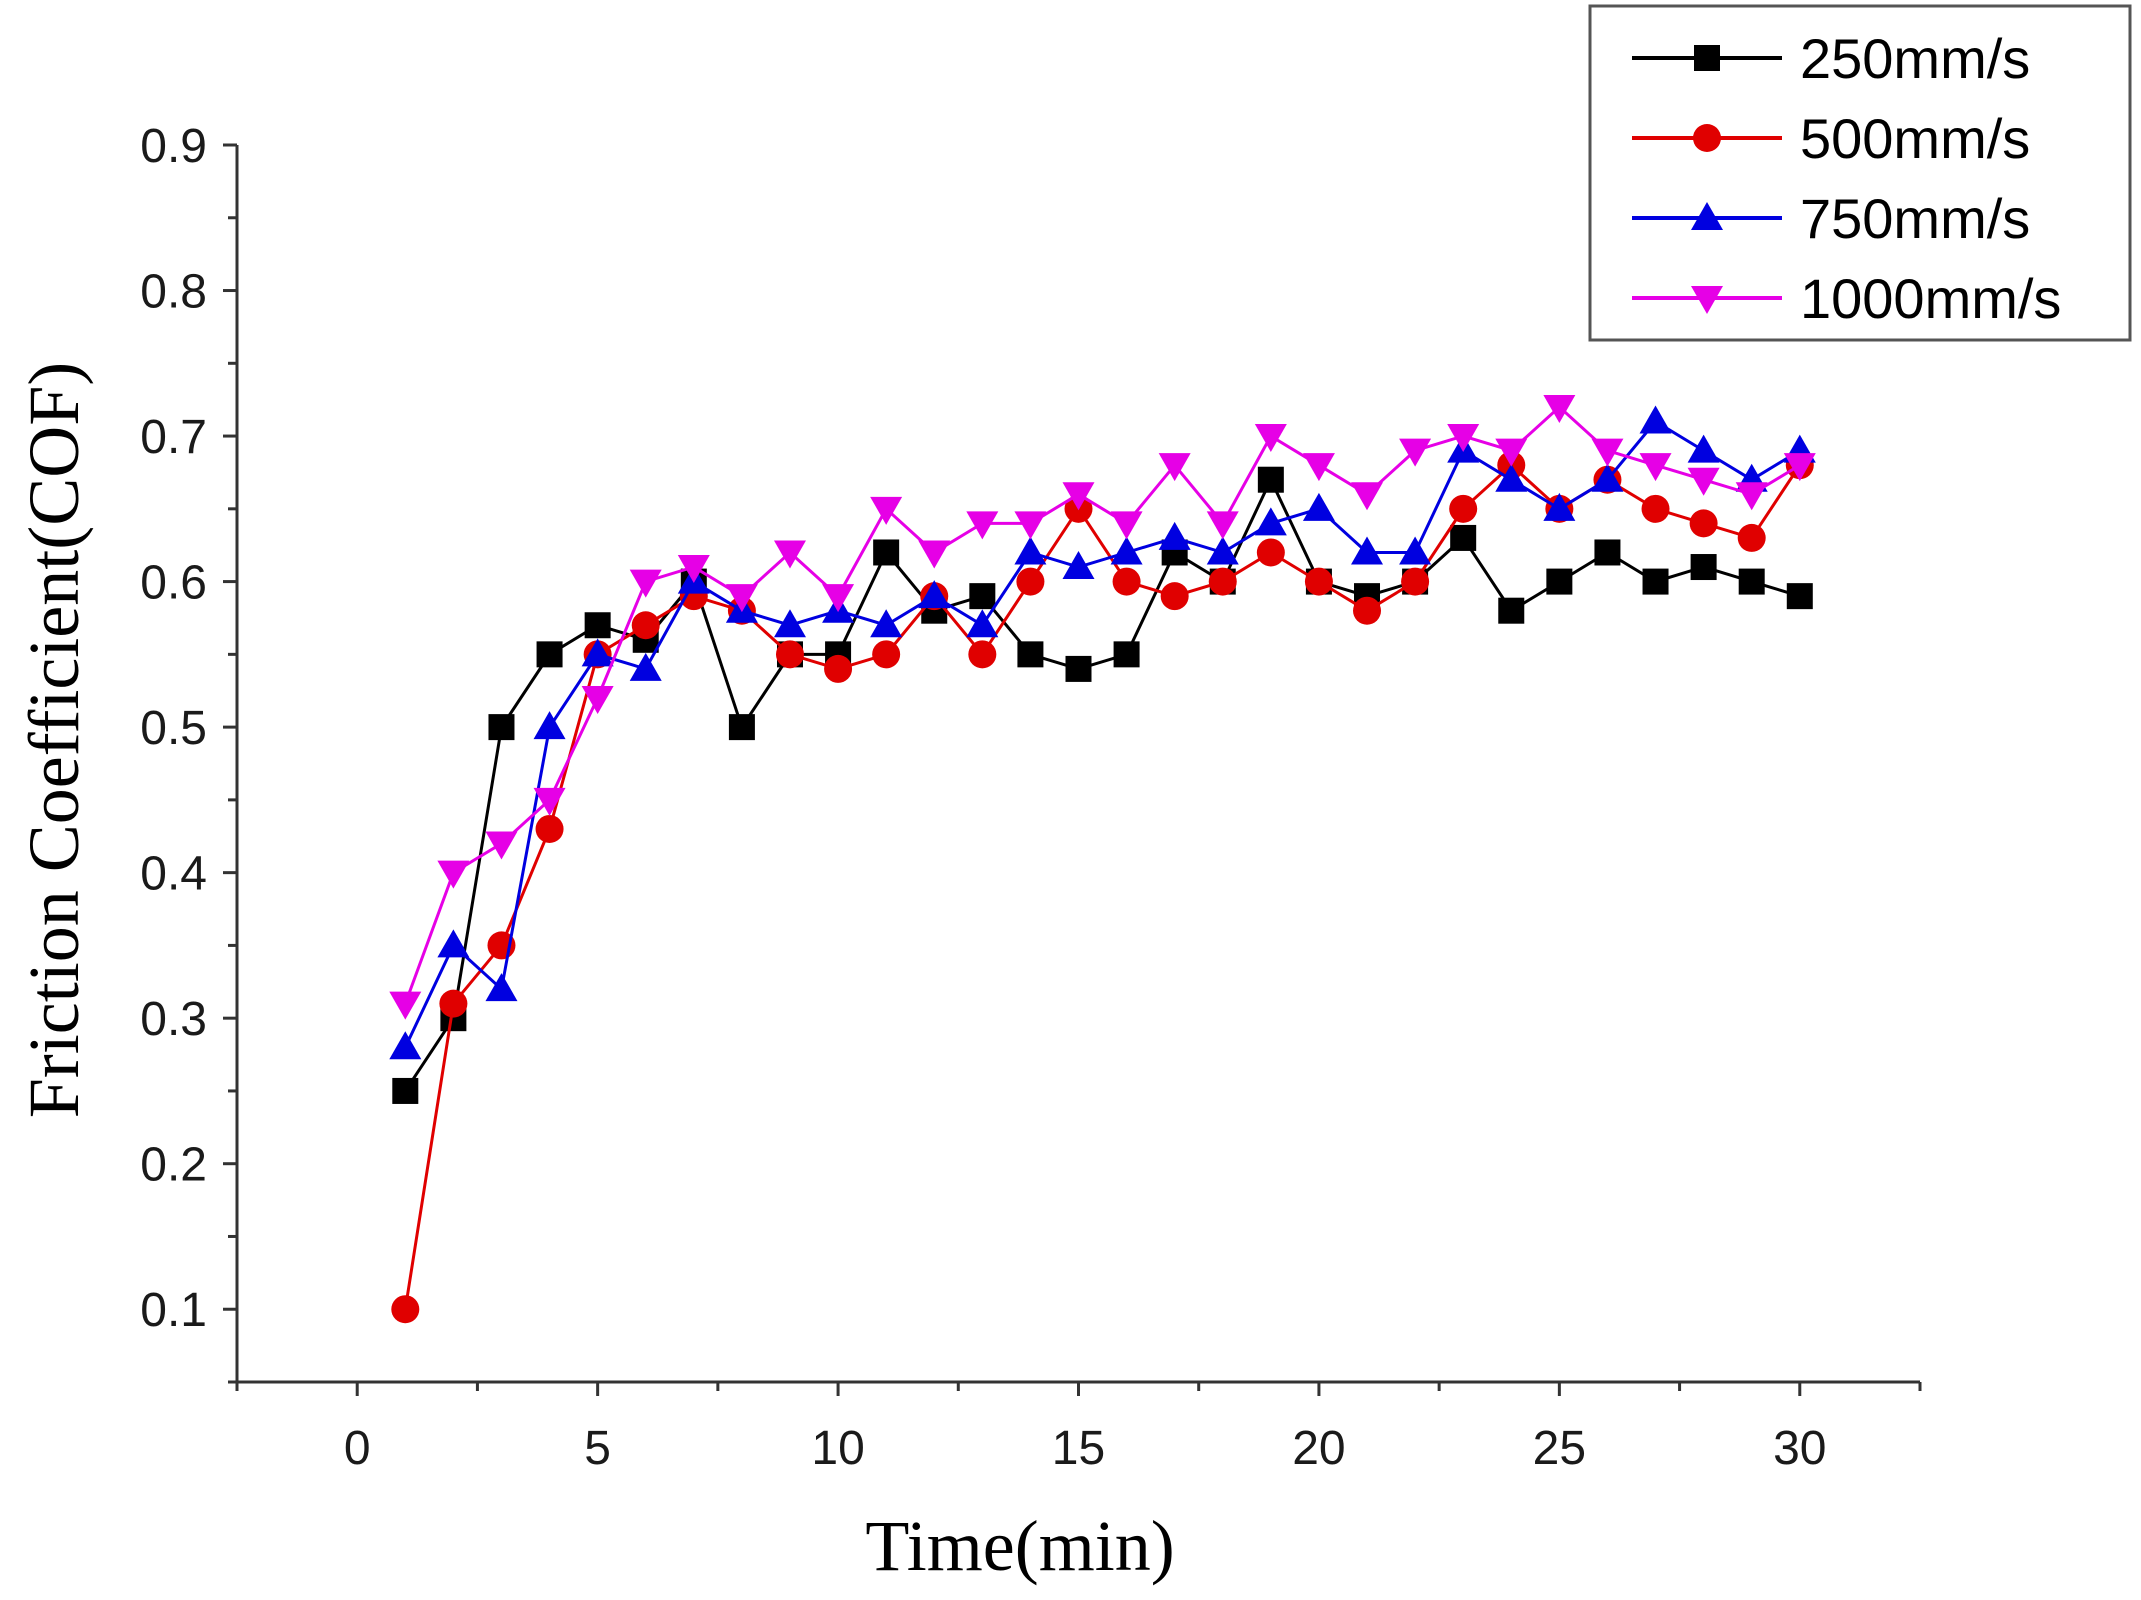 Image resolution: width=2141 pixels, height=1600 pixels. I want to click on y-tick-label: 0.3, so click(173, 1019).